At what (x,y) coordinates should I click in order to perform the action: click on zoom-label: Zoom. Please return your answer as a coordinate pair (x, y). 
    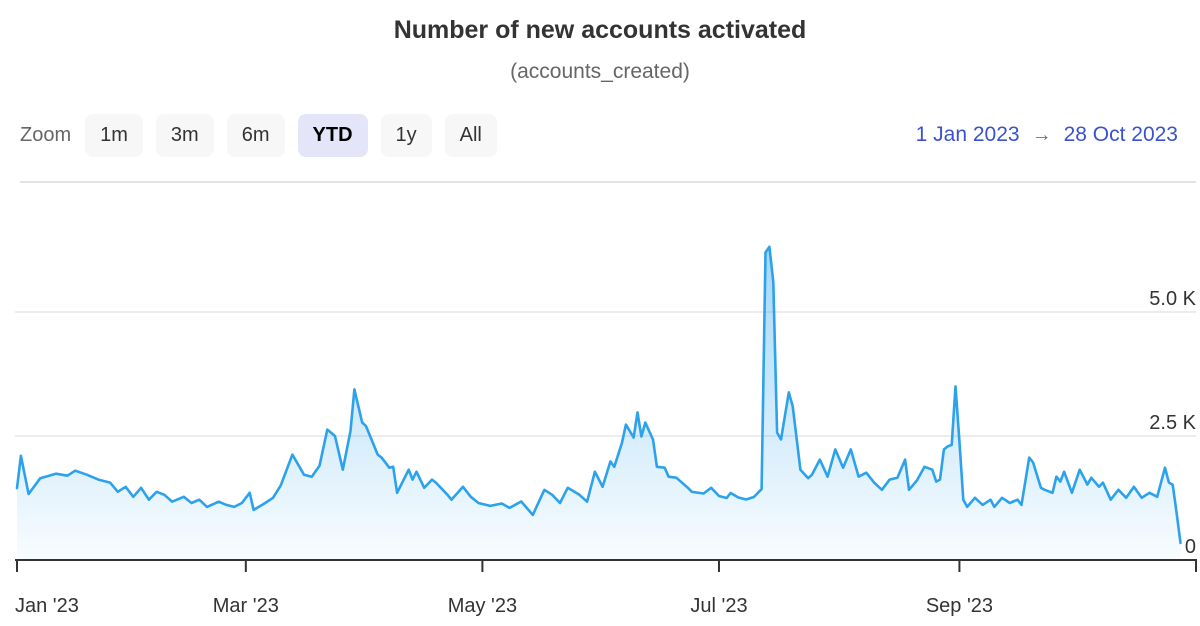
    Looking at the image, I should click on (46, 134).